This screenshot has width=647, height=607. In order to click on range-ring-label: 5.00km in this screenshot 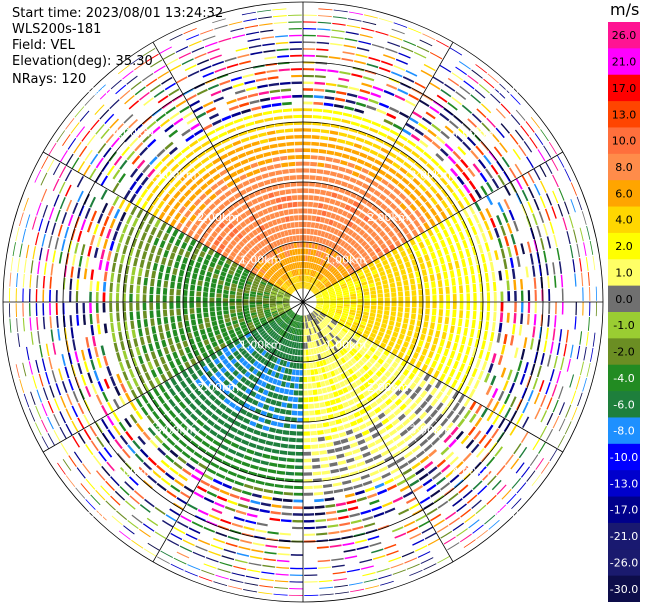, I will do `click(515, 90)`.